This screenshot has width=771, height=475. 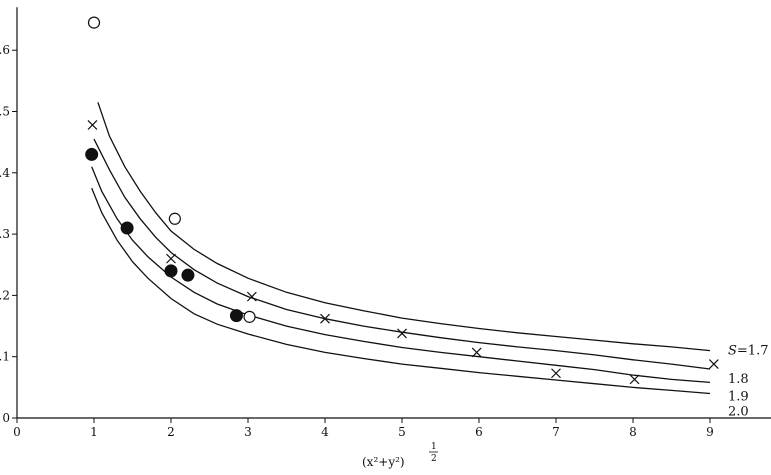 What do you see at coordinates (738, 396) in the screenshot?
I see `curve-label: 1.9` at bounding box center [738, 396].